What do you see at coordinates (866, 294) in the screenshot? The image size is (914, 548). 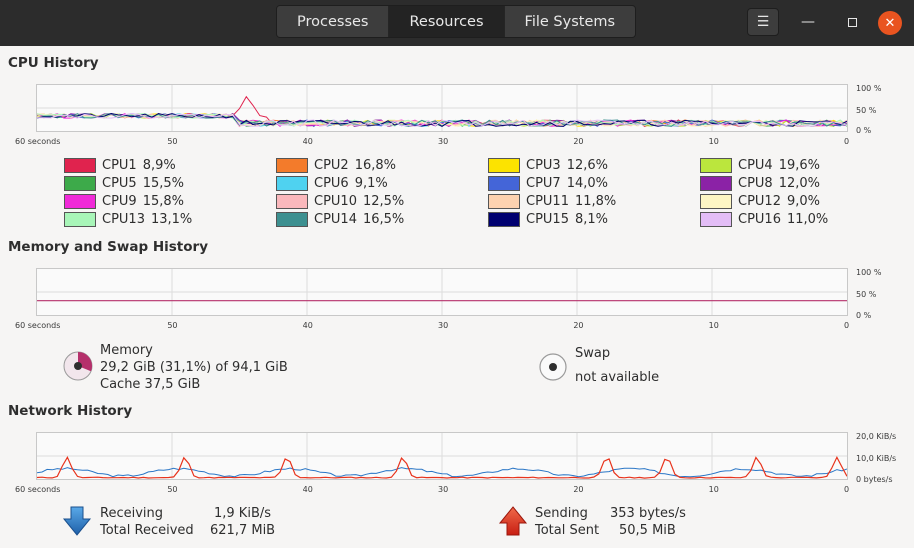 I see `memory-ytick-50: 50 %` at bounding box center [866, 294].